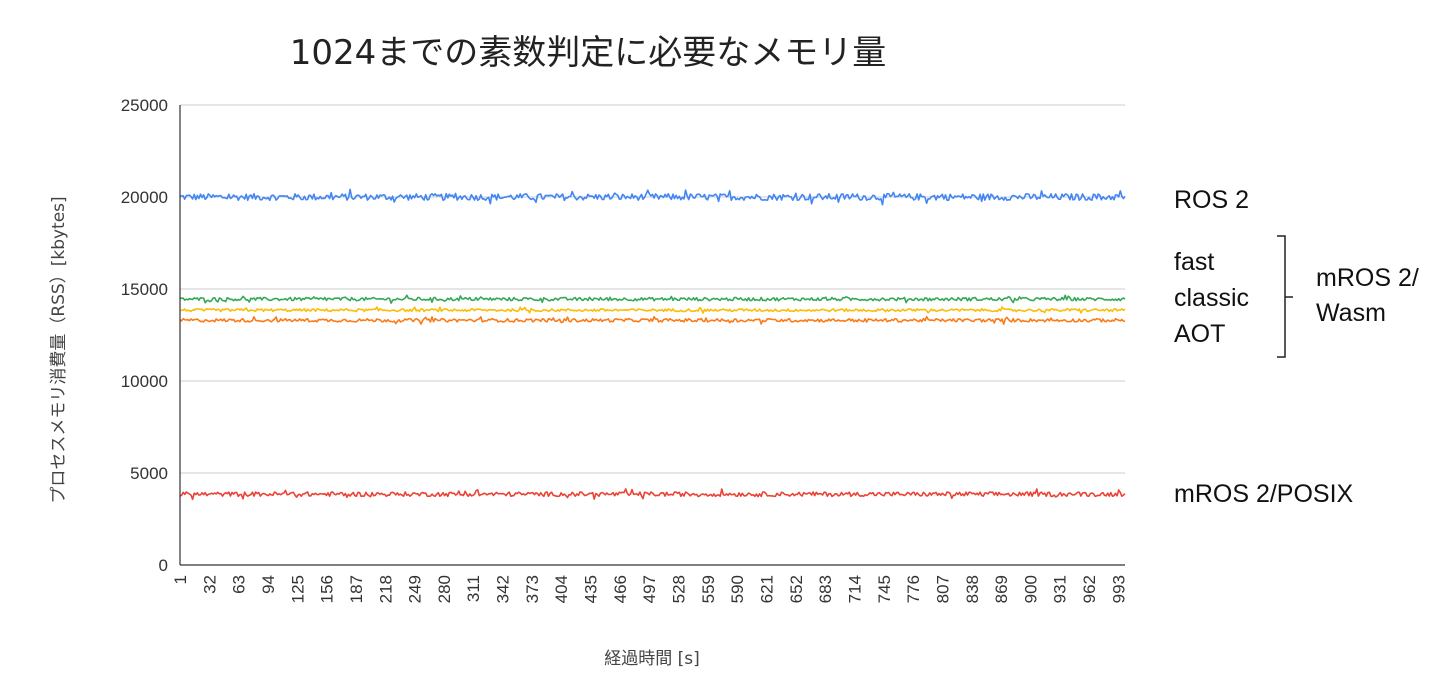 The image size is (1452, 678). I want to click on x-tick-label: 900, so click(1030, 589).